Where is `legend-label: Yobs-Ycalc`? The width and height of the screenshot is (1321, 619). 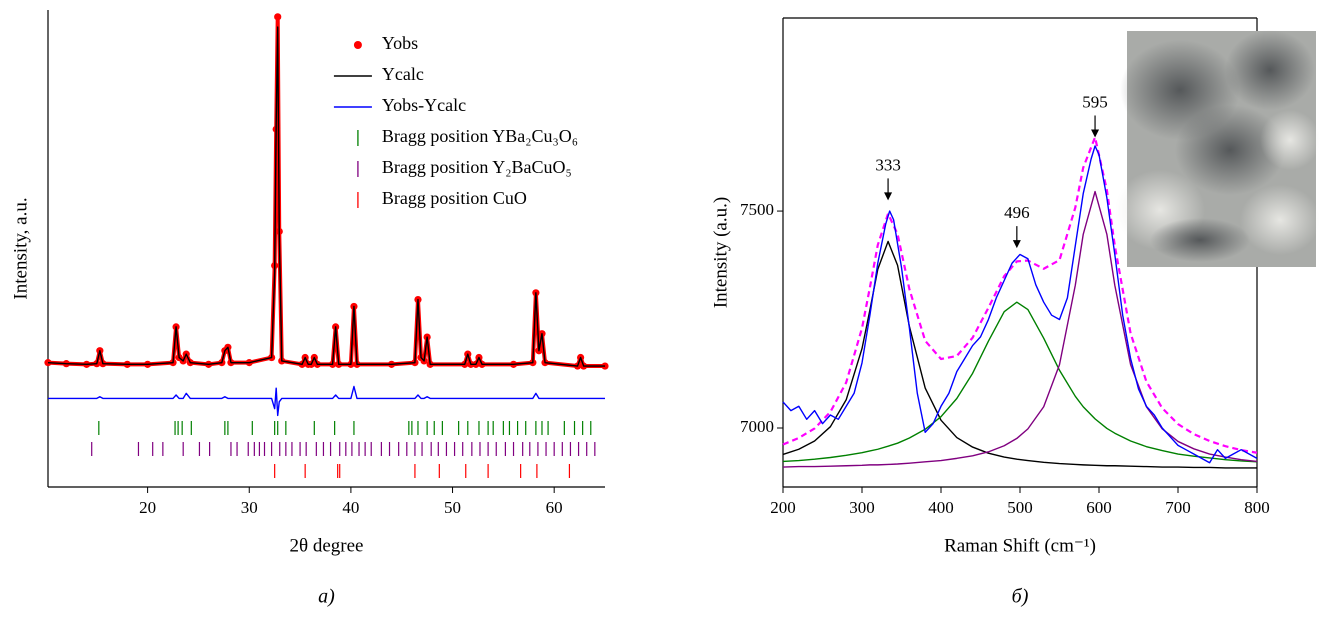 legend-label: Yobs-Ycalc is located at coordinates (424, 105).